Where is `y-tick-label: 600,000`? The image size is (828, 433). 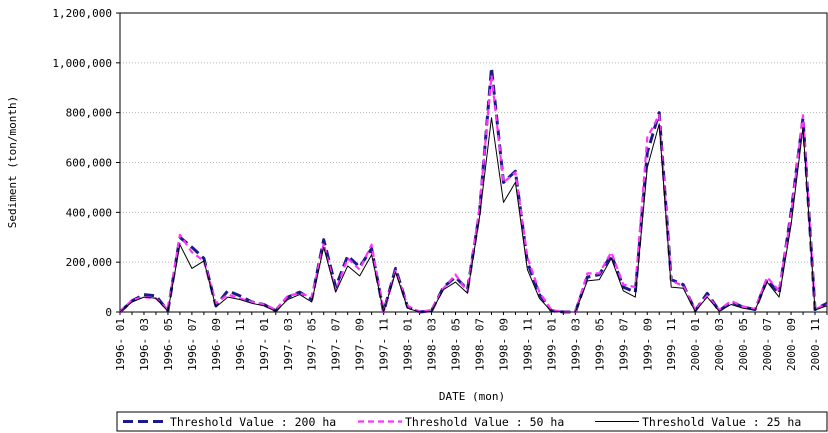 y-tick-label: 600,000 is located at coordinates (89, 163).